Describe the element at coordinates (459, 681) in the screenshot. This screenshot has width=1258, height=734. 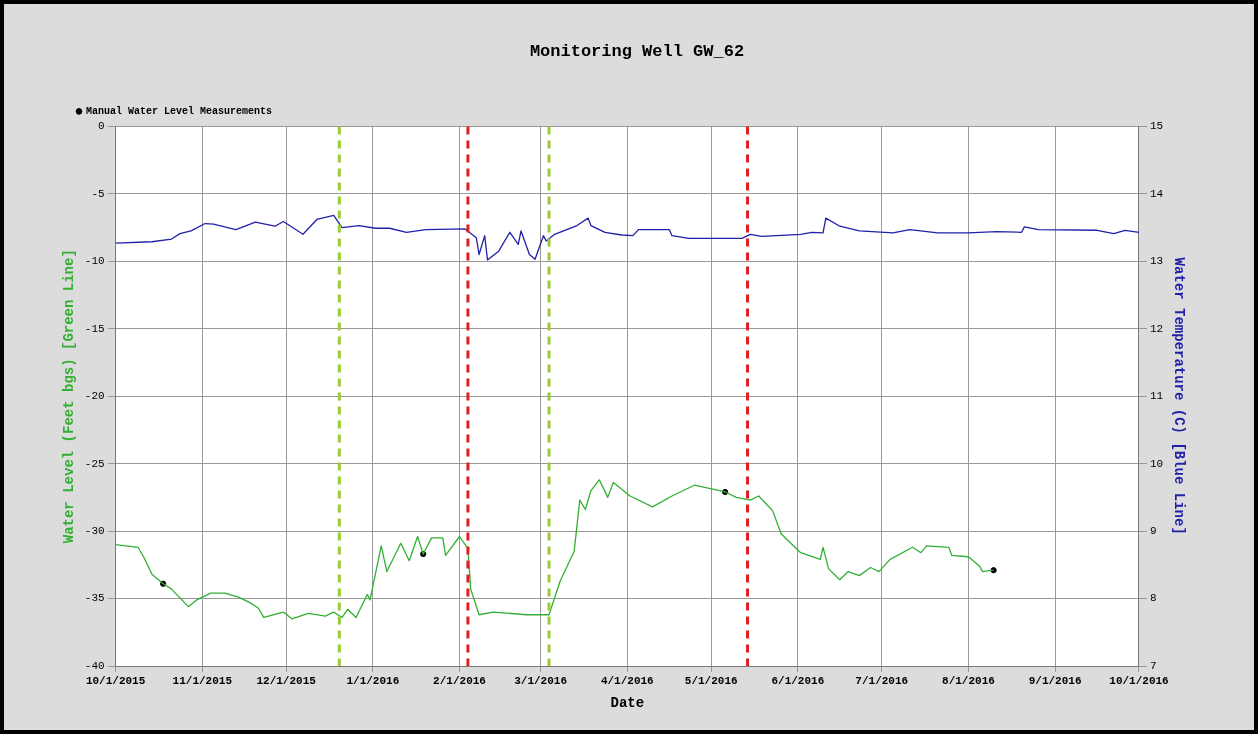
I see `x-tick-label: 2/1/2016` at that location.